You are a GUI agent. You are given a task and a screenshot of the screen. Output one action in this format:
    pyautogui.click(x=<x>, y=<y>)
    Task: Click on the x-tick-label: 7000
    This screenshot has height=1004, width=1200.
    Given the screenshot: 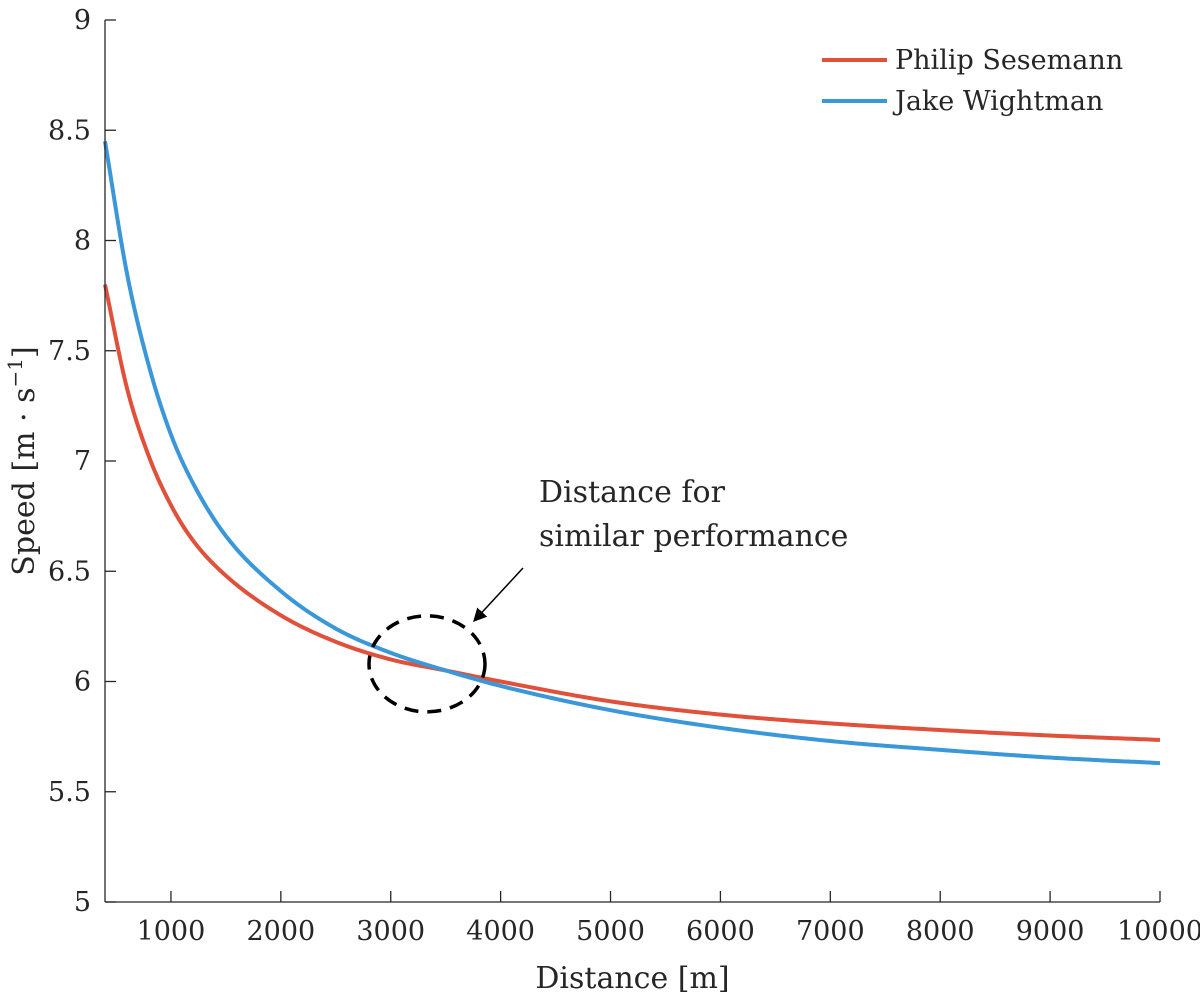 What is the action you would take?
    pyautogui.click(x=830, y=931)
    